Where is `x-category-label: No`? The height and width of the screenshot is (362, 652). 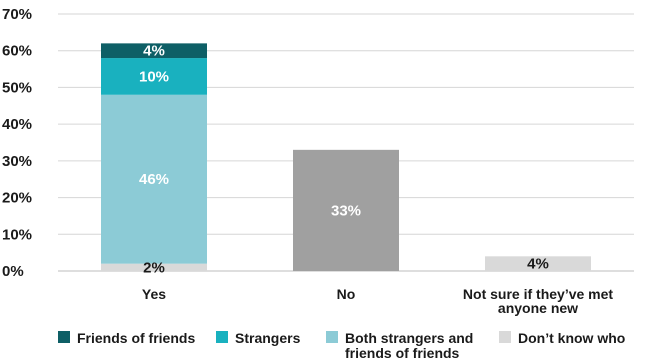
x-category-label: No is located at coordinates (346, 294).